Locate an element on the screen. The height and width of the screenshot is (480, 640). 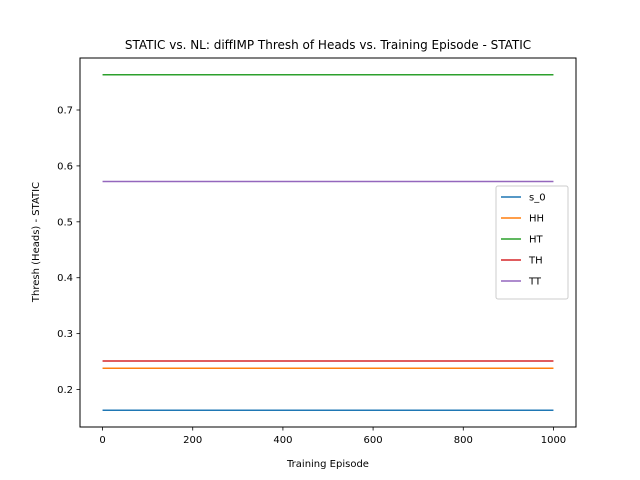
legend-label: TH is located at coordinates (535, 261).